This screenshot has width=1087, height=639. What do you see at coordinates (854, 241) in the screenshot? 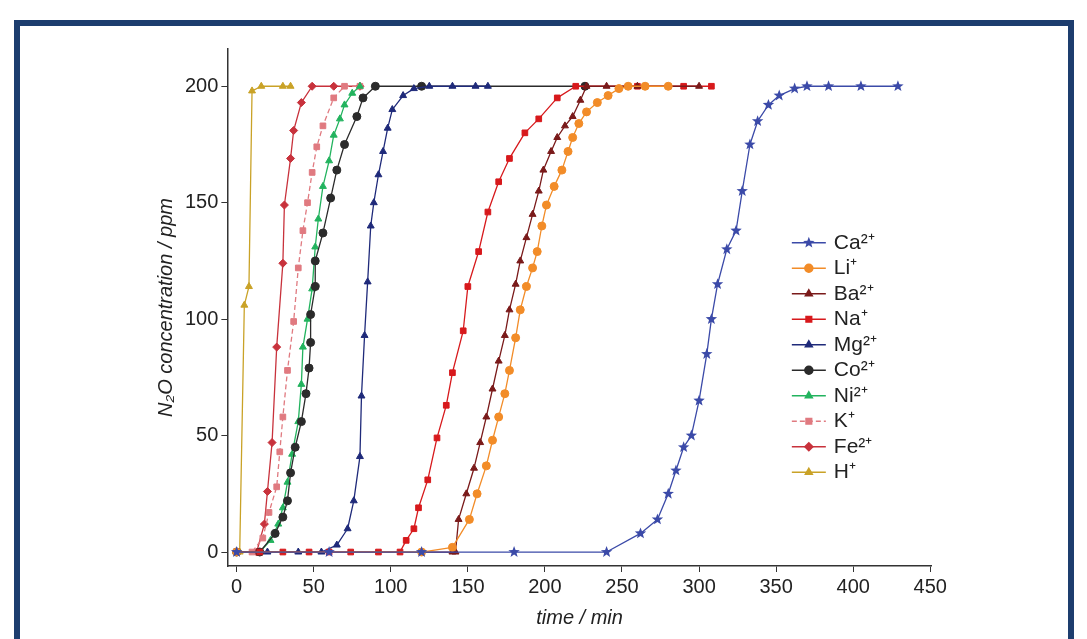
I see `legend-label: Ca²⁺` at bounding box center [854, 241].